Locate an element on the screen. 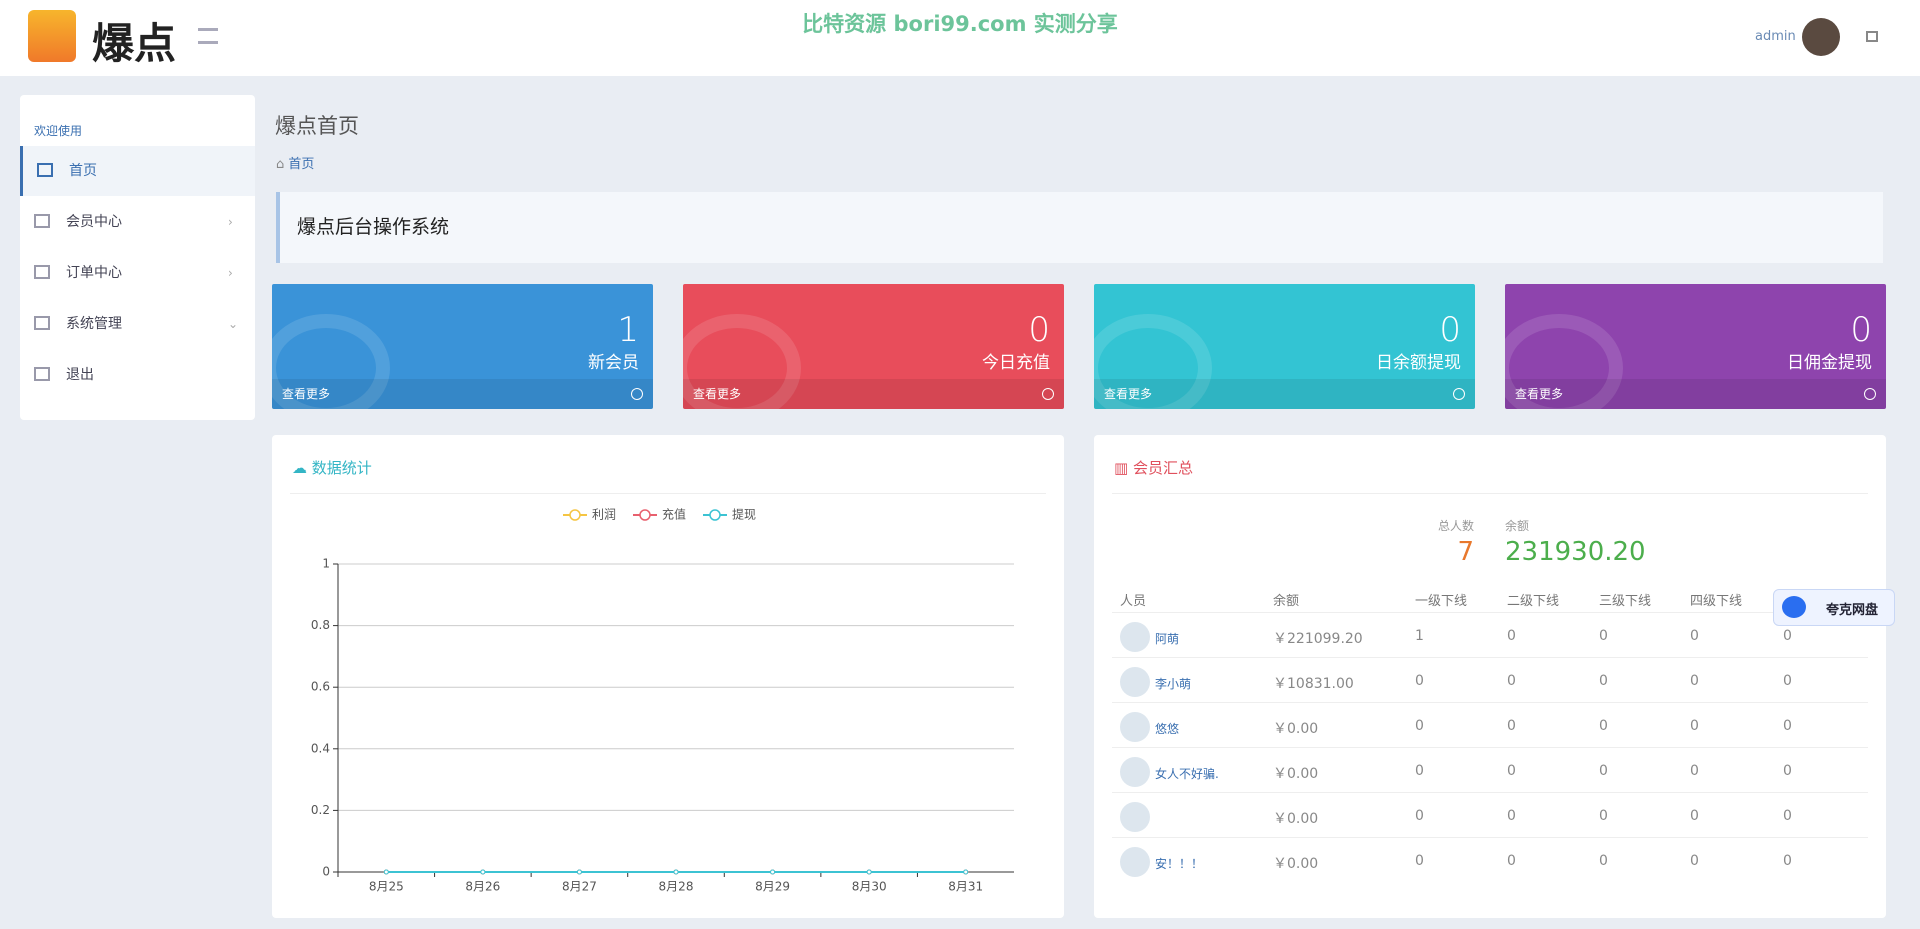 This screenshot has height=929, width=1920. column-header: 一级下线 is located at coordinates (1441, 601).